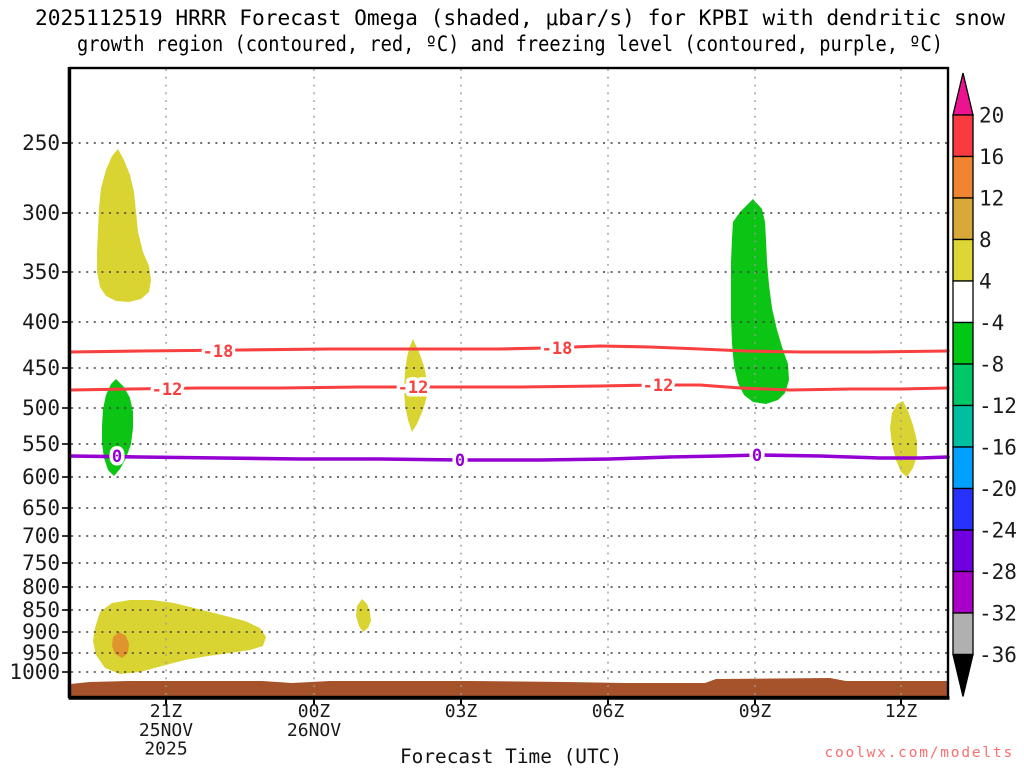 The height and width of the screenshot is (768, 1024). Describe the element at coordinates (41, 322) in the screenshot. I see `y-axis-tick-label-400: 400` at that location.